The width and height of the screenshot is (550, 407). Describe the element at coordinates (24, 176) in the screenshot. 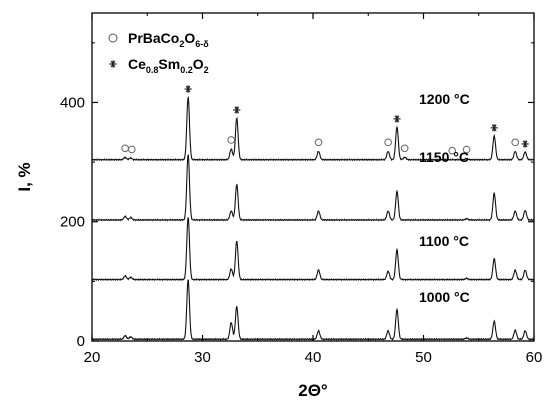

I see `y-axis-title: I, %` at that location.